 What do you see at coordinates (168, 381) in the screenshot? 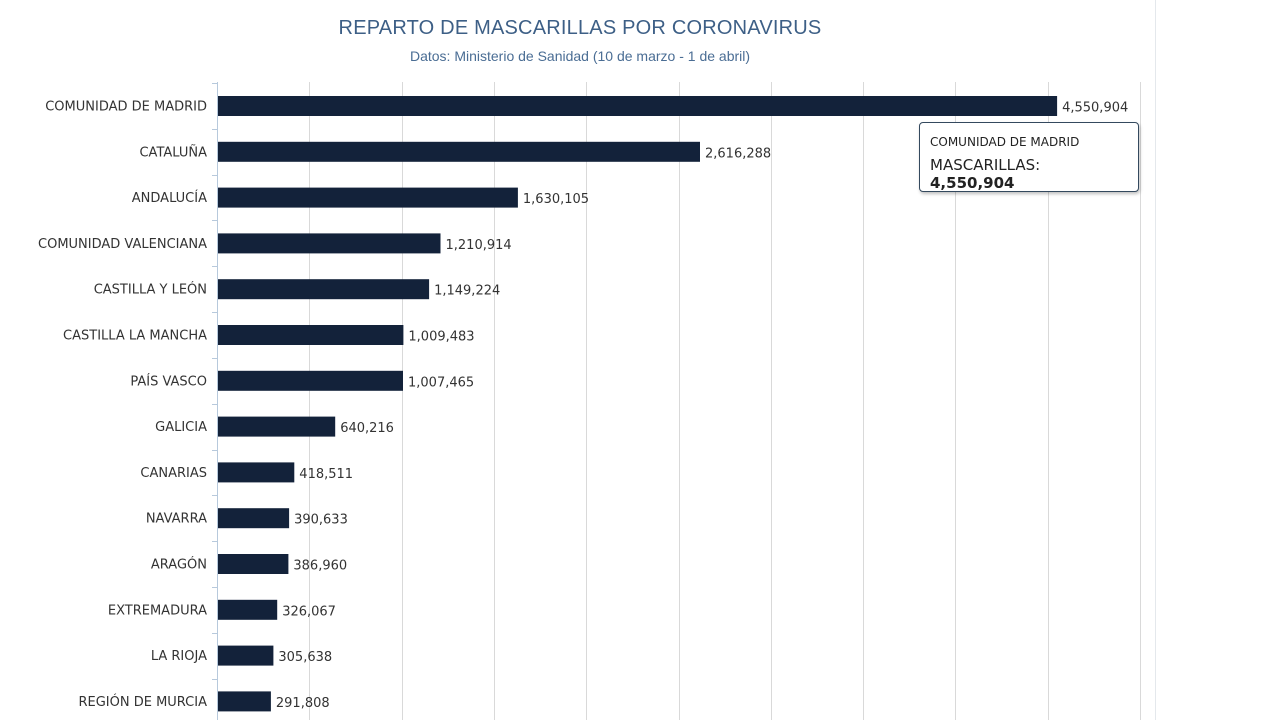
I see `category-label: PAÍS VASCO` at bounding box center [168, 381].